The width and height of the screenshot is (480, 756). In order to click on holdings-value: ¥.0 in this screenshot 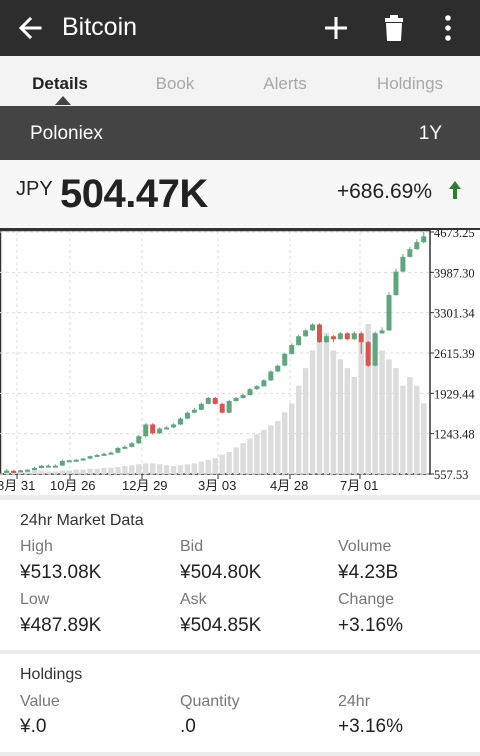, I will do `click(33, 726)`.